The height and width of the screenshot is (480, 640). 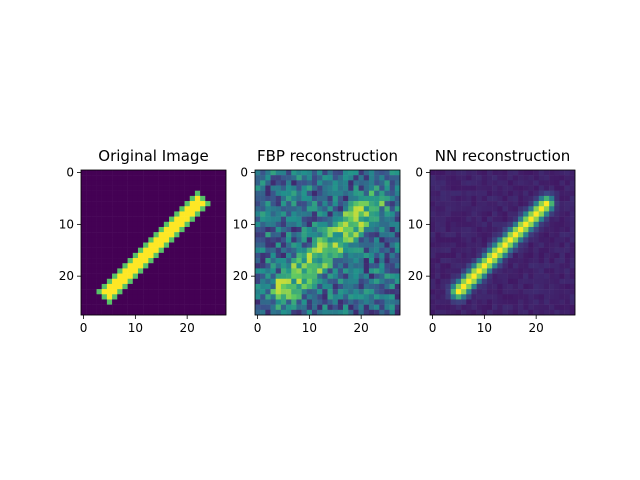 I want to click on y-tick-label: 20, so click(x=240, y=276).